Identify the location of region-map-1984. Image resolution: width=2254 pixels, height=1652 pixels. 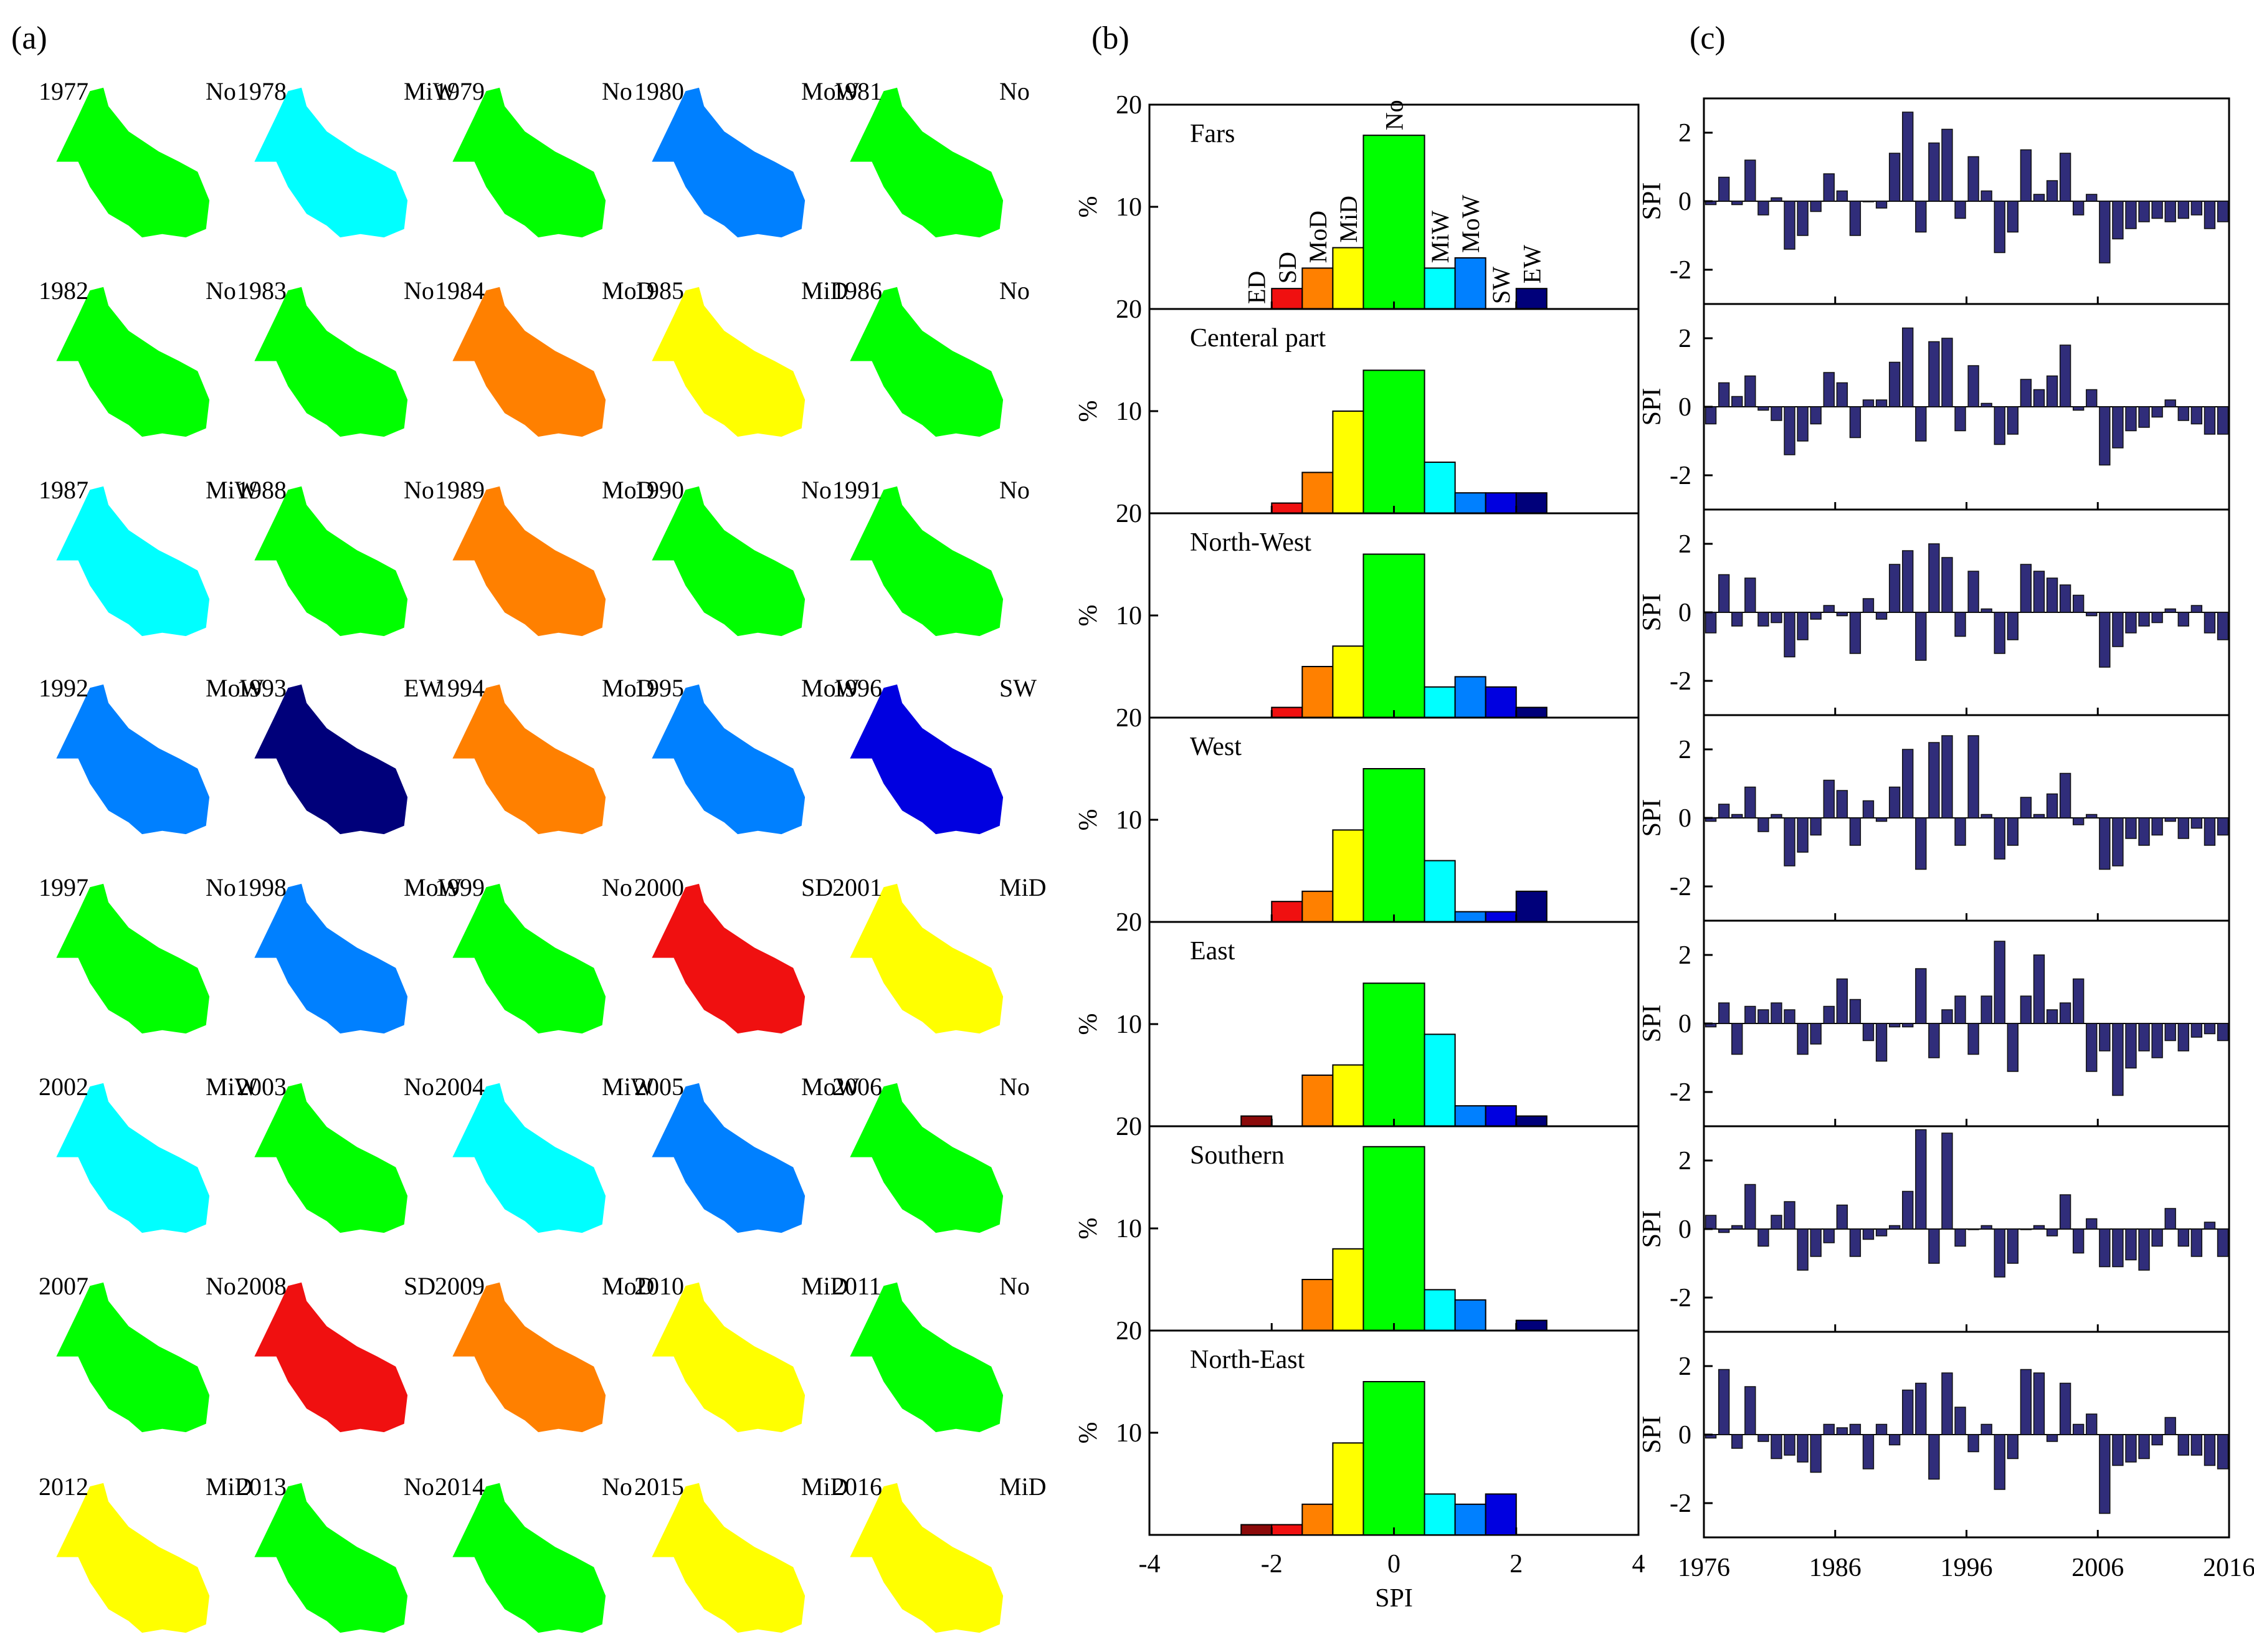
(529, 362).